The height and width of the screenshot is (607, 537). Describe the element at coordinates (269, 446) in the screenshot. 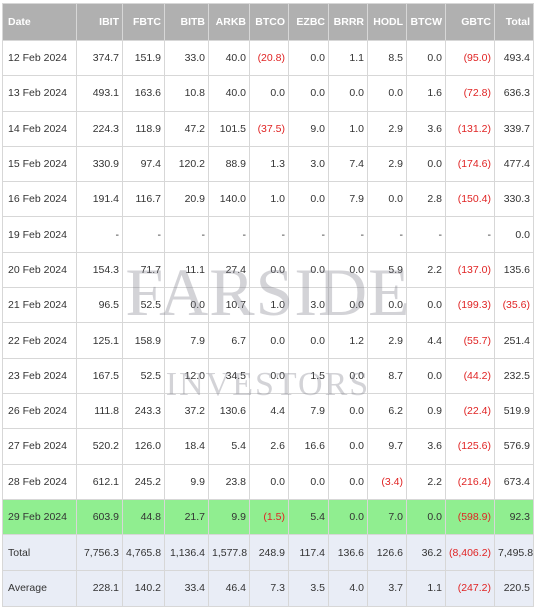

I see `flow-cell-btco: 2.6` at that location.